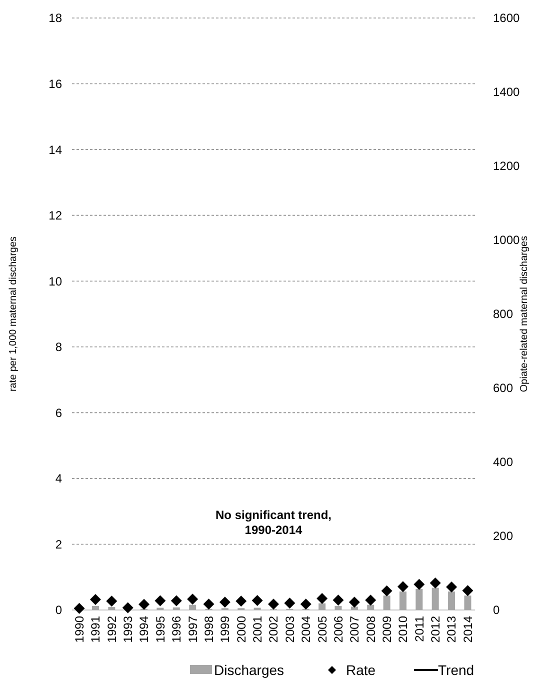 The height and width of the screenshot is (681, 536). What do you see at coordinates (451, 629) in the screenshot?
I see `x-tick-label: 2013` at bounding box center [451, 629].